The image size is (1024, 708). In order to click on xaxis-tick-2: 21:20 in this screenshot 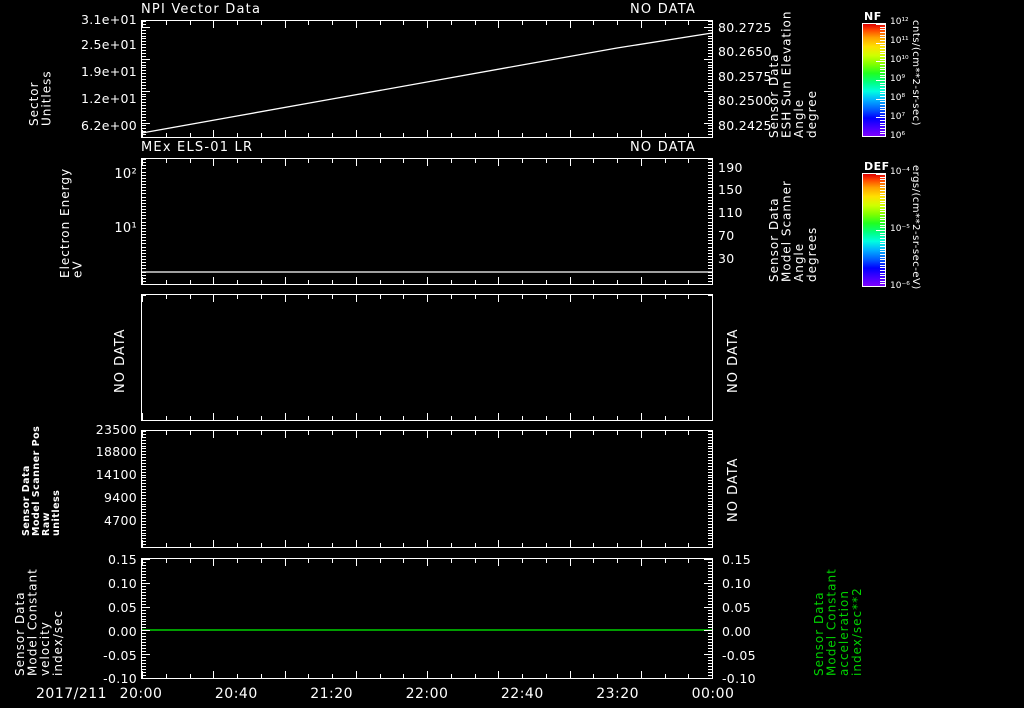, I will do `click(332, 694)`.